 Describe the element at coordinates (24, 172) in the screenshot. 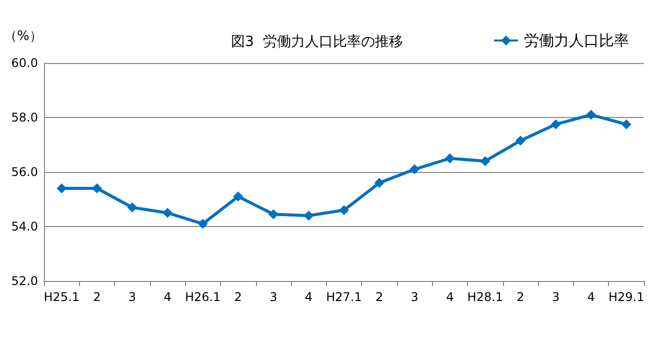

I see `y-tick-label: 56.0` at that location.